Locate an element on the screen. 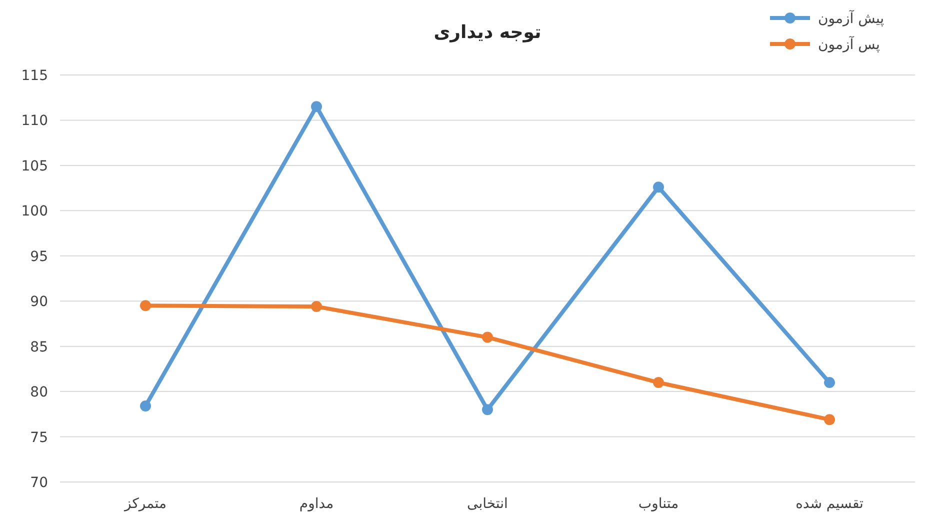  y-tick-label: 75 is located at coordinates (39, 438).